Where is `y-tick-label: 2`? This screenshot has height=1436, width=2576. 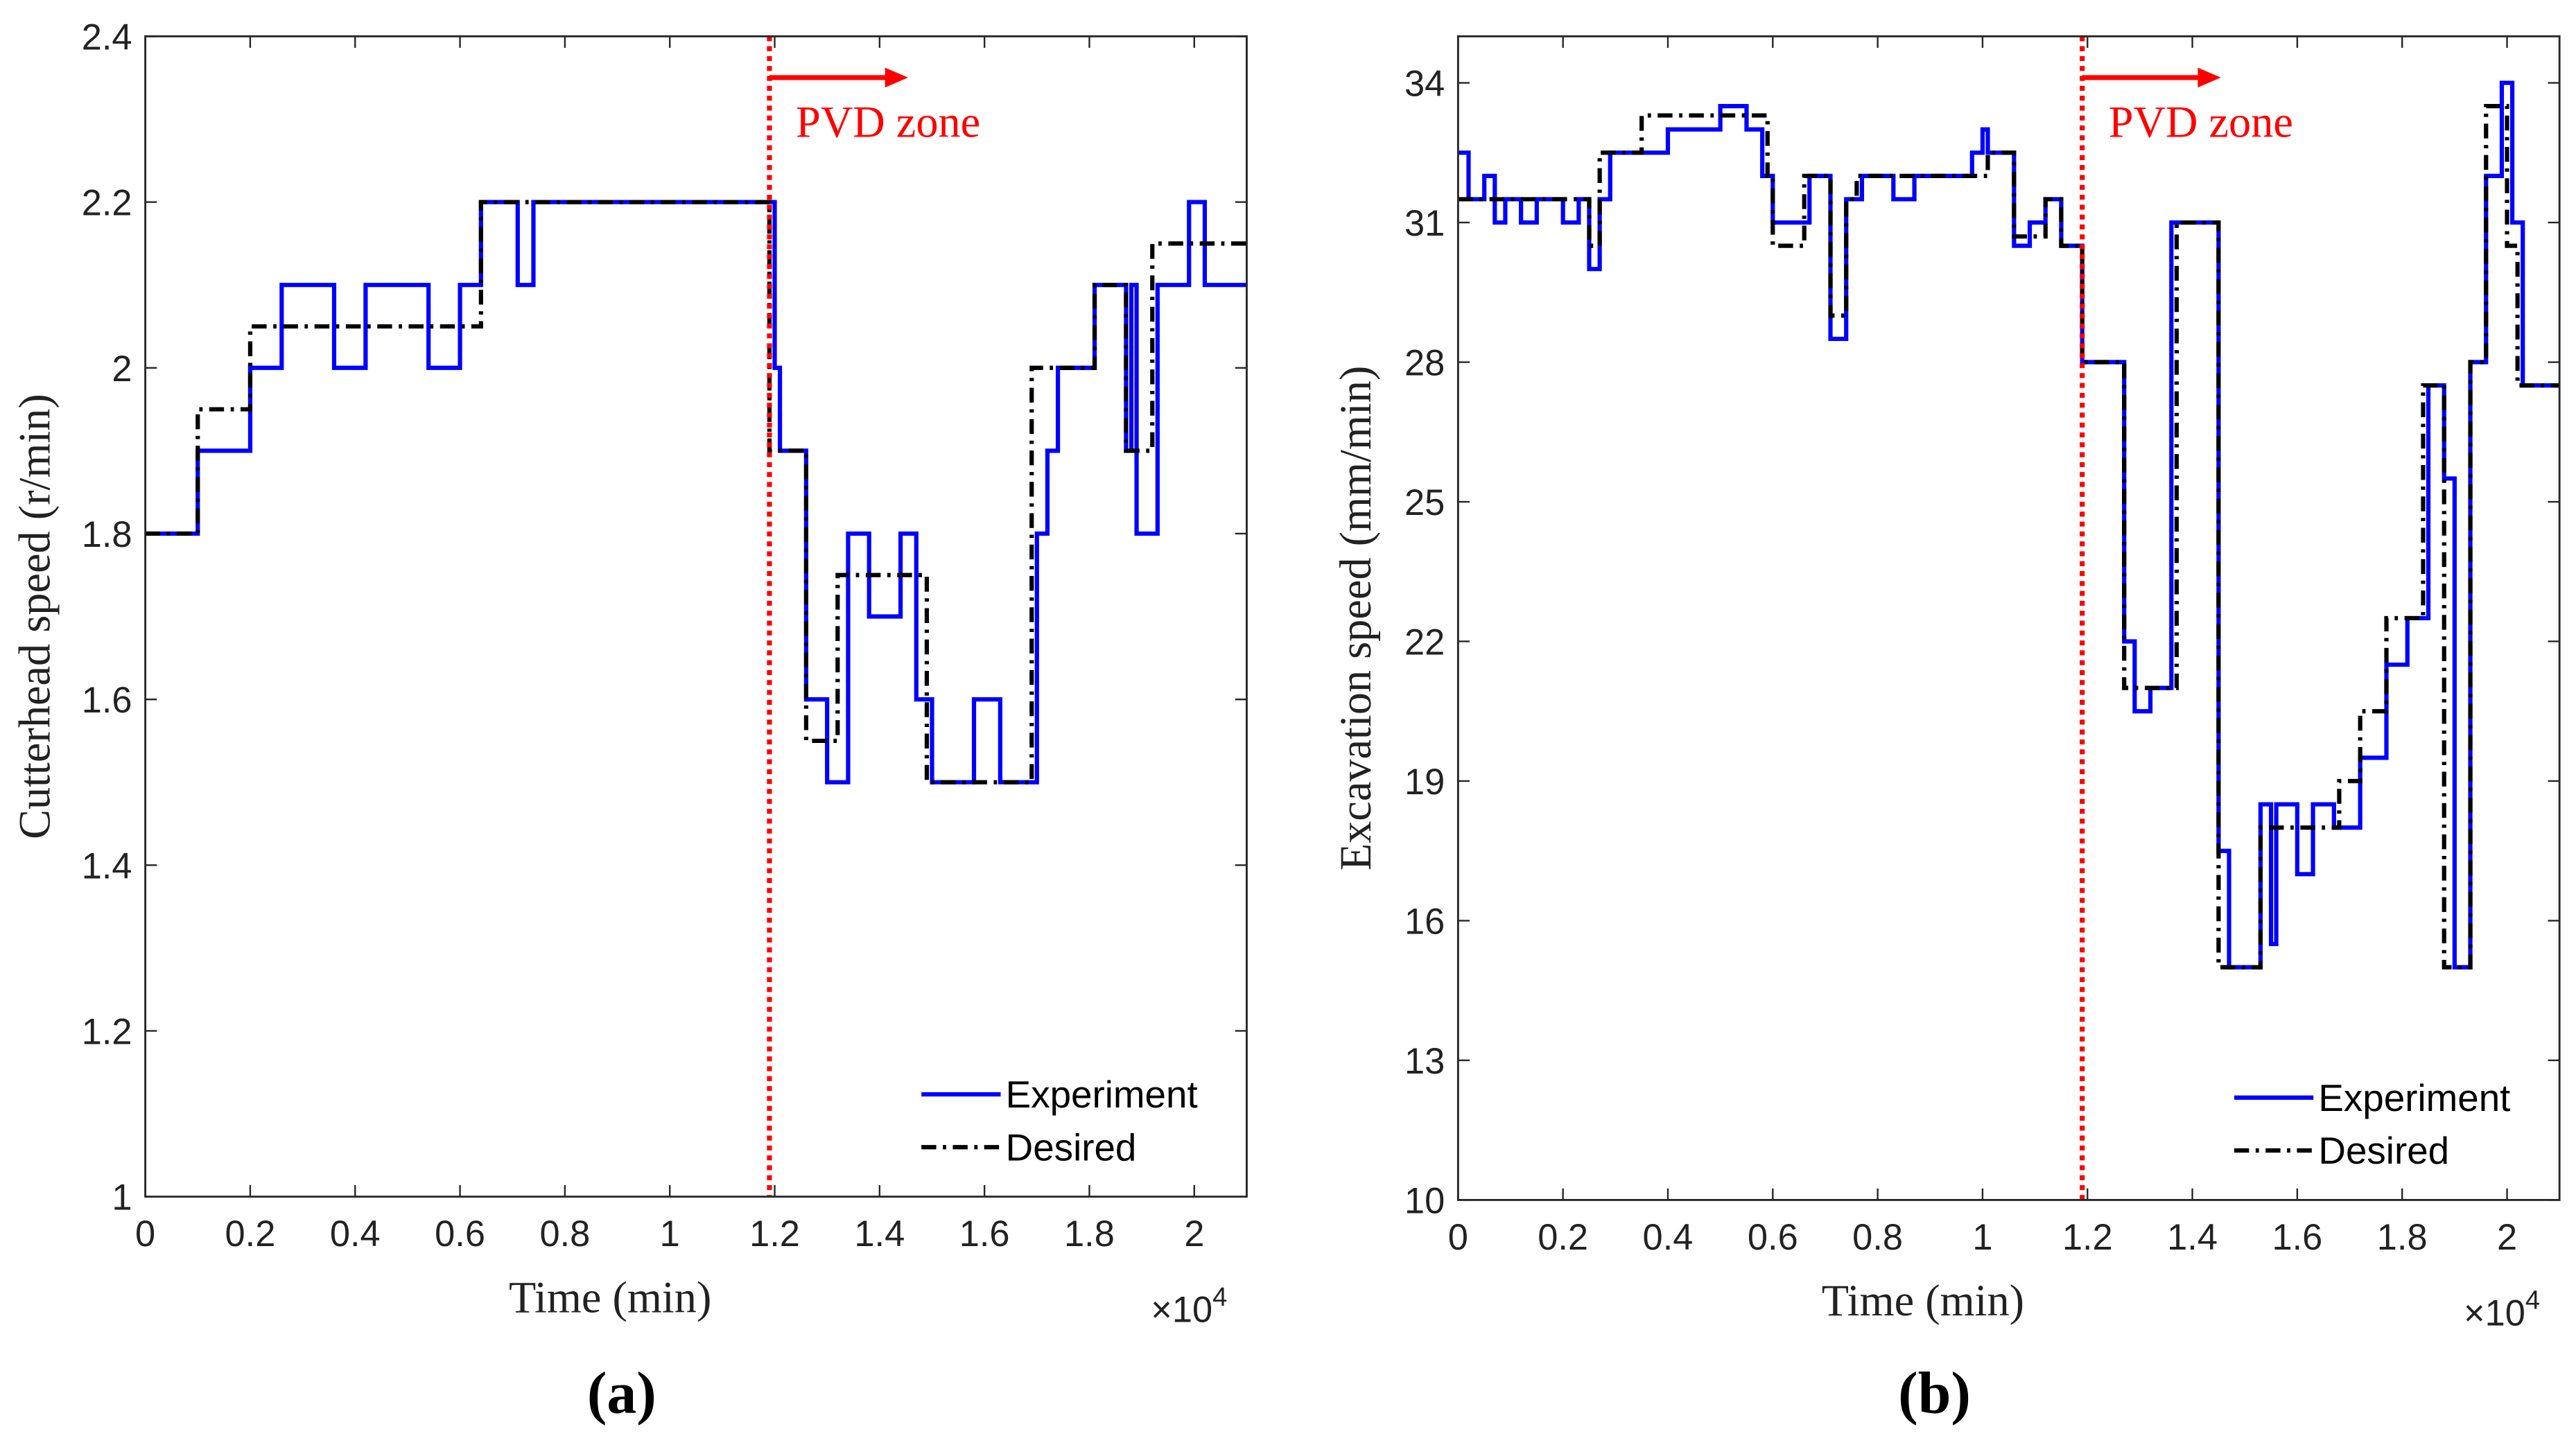 y-tick-label: 2 is located at coordinates (122, 369).